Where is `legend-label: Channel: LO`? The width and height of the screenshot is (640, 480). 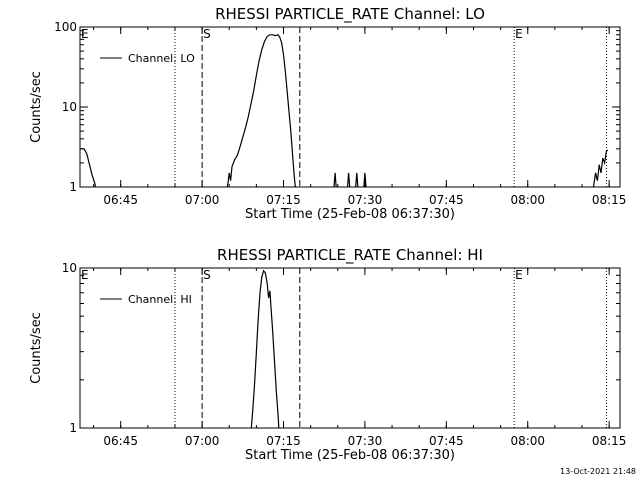
legend-label: Channel: LO is located at coordinates (161, 58).